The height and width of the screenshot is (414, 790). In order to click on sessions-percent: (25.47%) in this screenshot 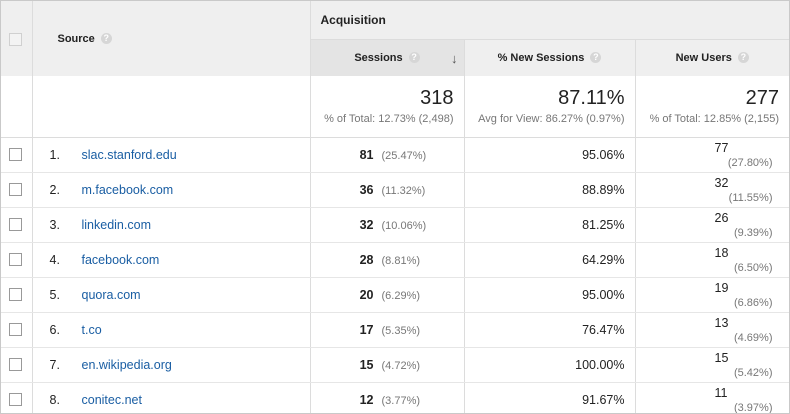, I will do `click(404, 155)`.